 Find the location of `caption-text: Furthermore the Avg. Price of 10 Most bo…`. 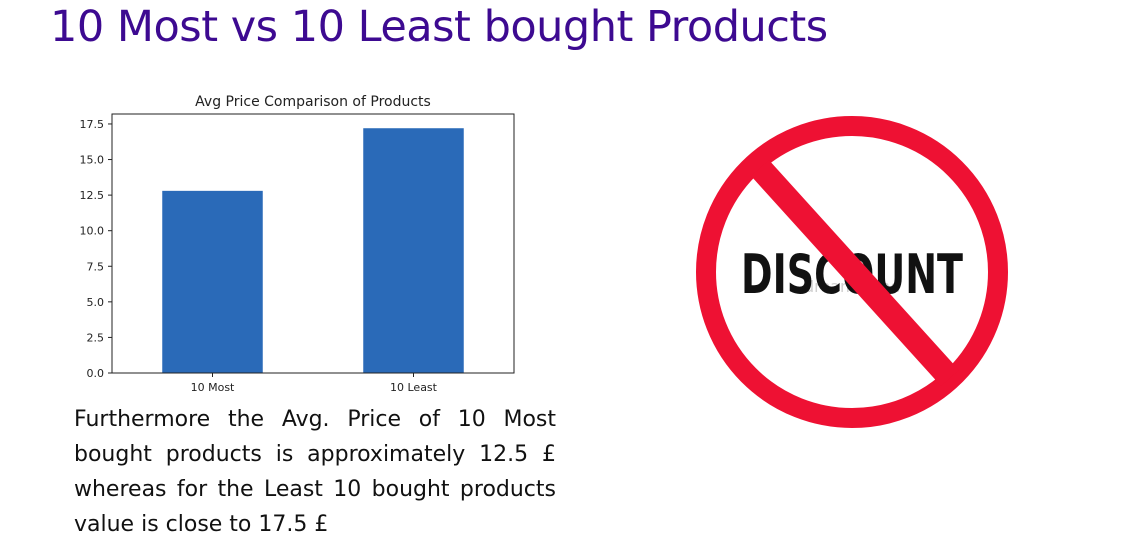

caption-text: Furthermore the Avg. Price of 10 Most bo… is located at coordinates (315, 472).